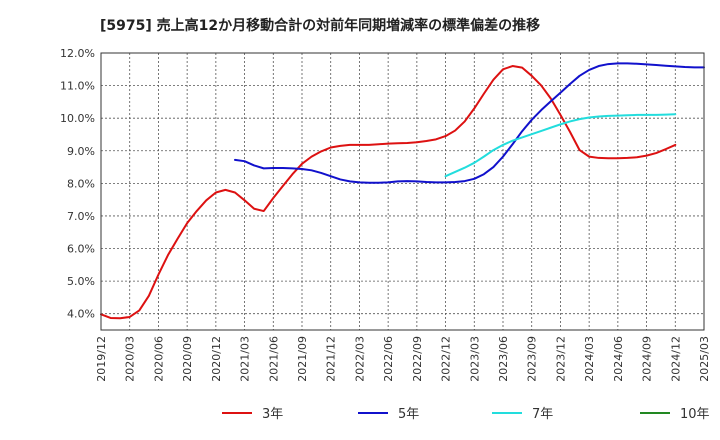 The image size is (720, 440). What do you see at coordinates (675, 359) in the screenshot?
I see `x-tick-label: 2024/12` at bounding box center [675, 359].